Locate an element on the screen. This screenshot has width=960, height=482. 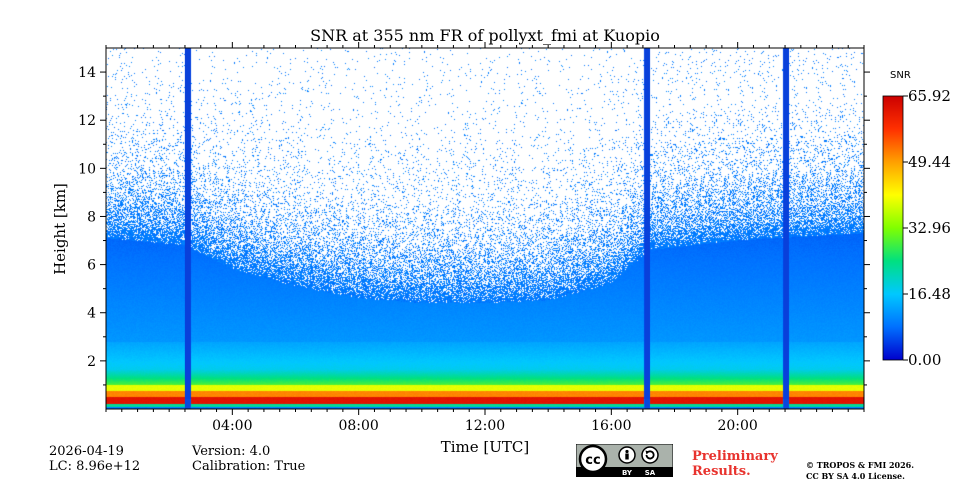
x-axis-label: Time [UTC] is located at coordinates (485, 447).